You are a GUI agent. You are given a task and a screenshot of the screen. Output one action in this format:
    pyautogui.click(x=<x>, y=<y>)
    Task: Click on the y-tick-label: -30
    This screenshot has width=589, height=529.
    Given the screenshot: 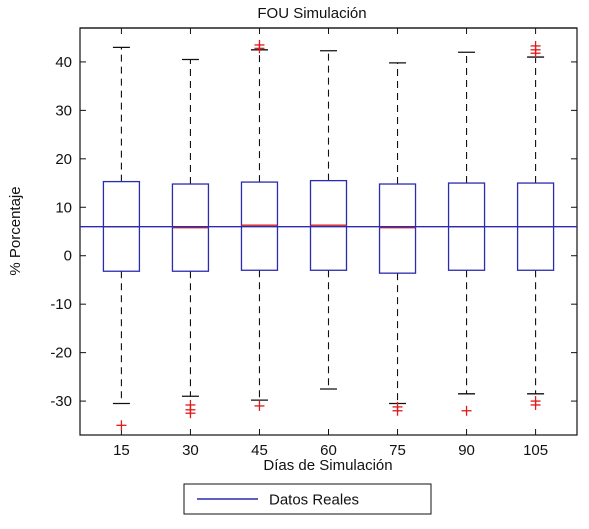 What is the action you would take?
    pyautogui.click(x=61, y=401)
    